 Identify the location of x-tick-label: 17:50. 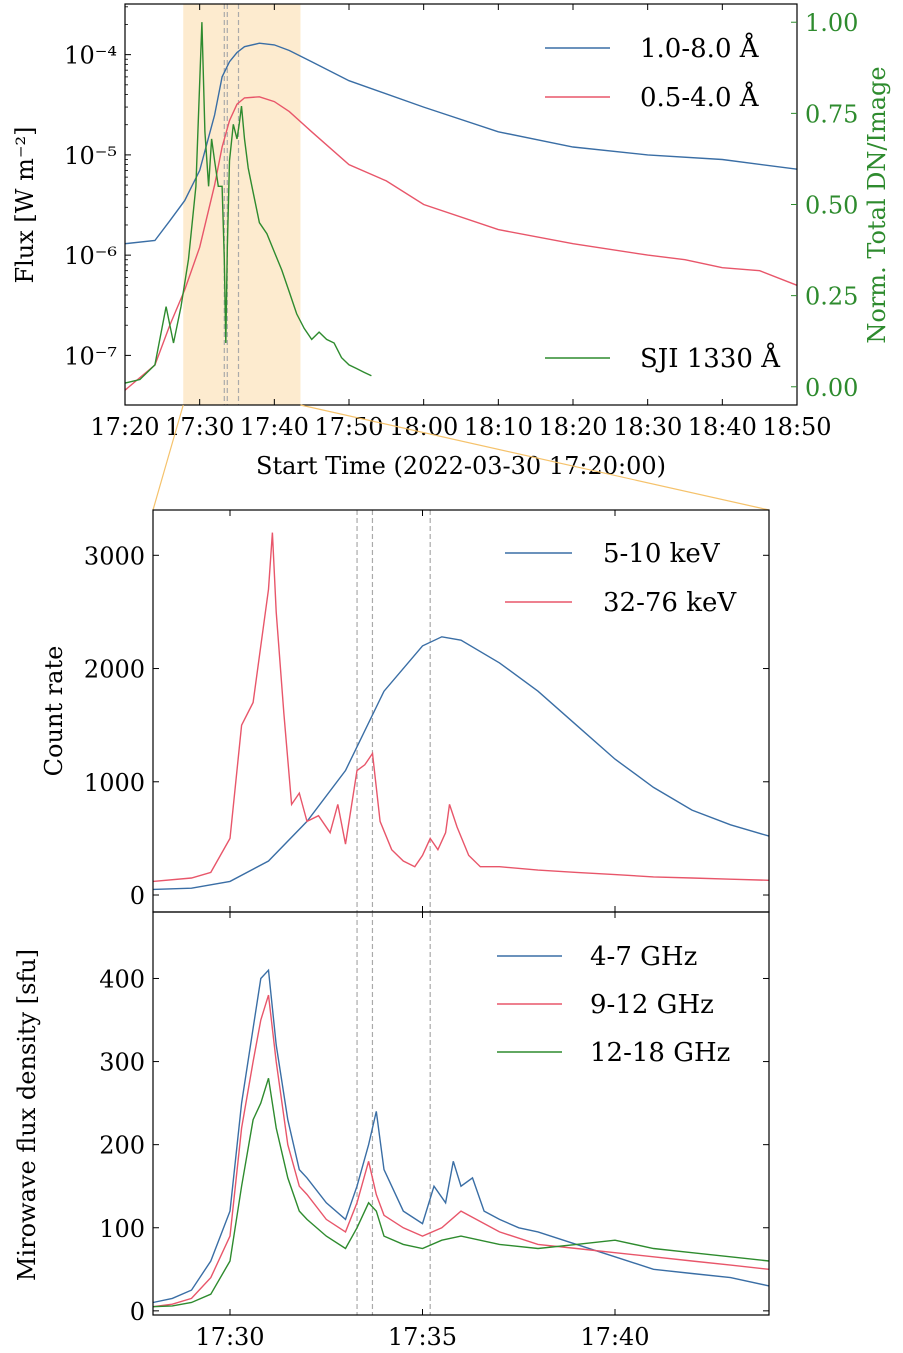
(348, 427).